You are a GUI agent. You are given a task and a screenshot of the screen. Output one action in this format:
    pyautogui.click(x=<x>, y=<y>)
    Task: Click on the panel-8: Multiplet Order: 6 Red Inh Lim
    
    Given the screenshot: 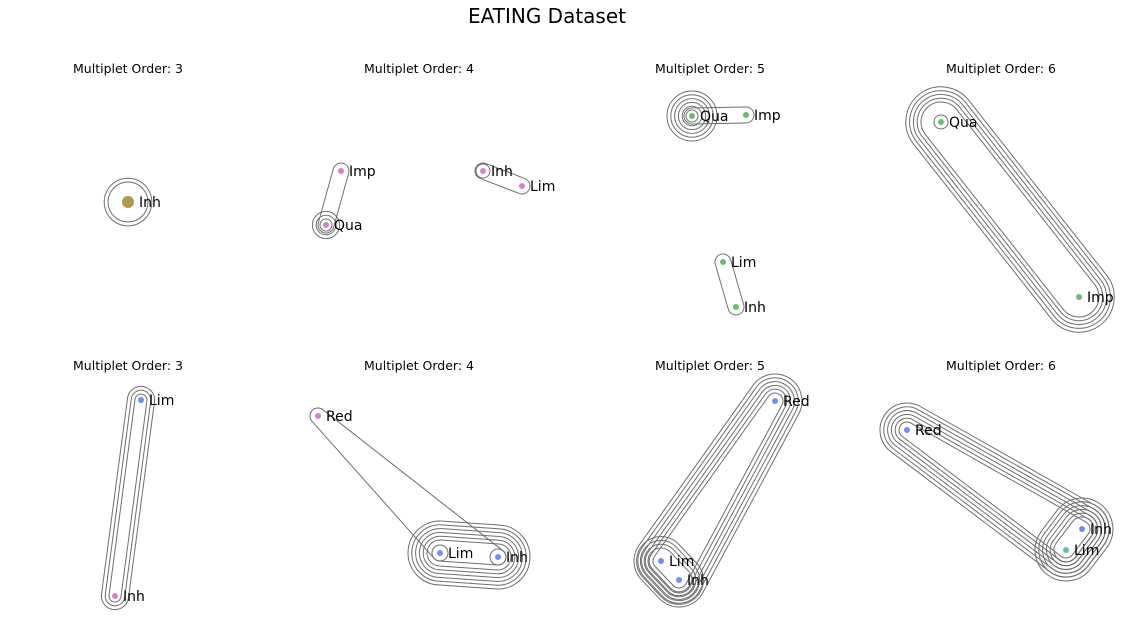 What is the action you would take?
    pyautogui.click(x=996, y=470)
    